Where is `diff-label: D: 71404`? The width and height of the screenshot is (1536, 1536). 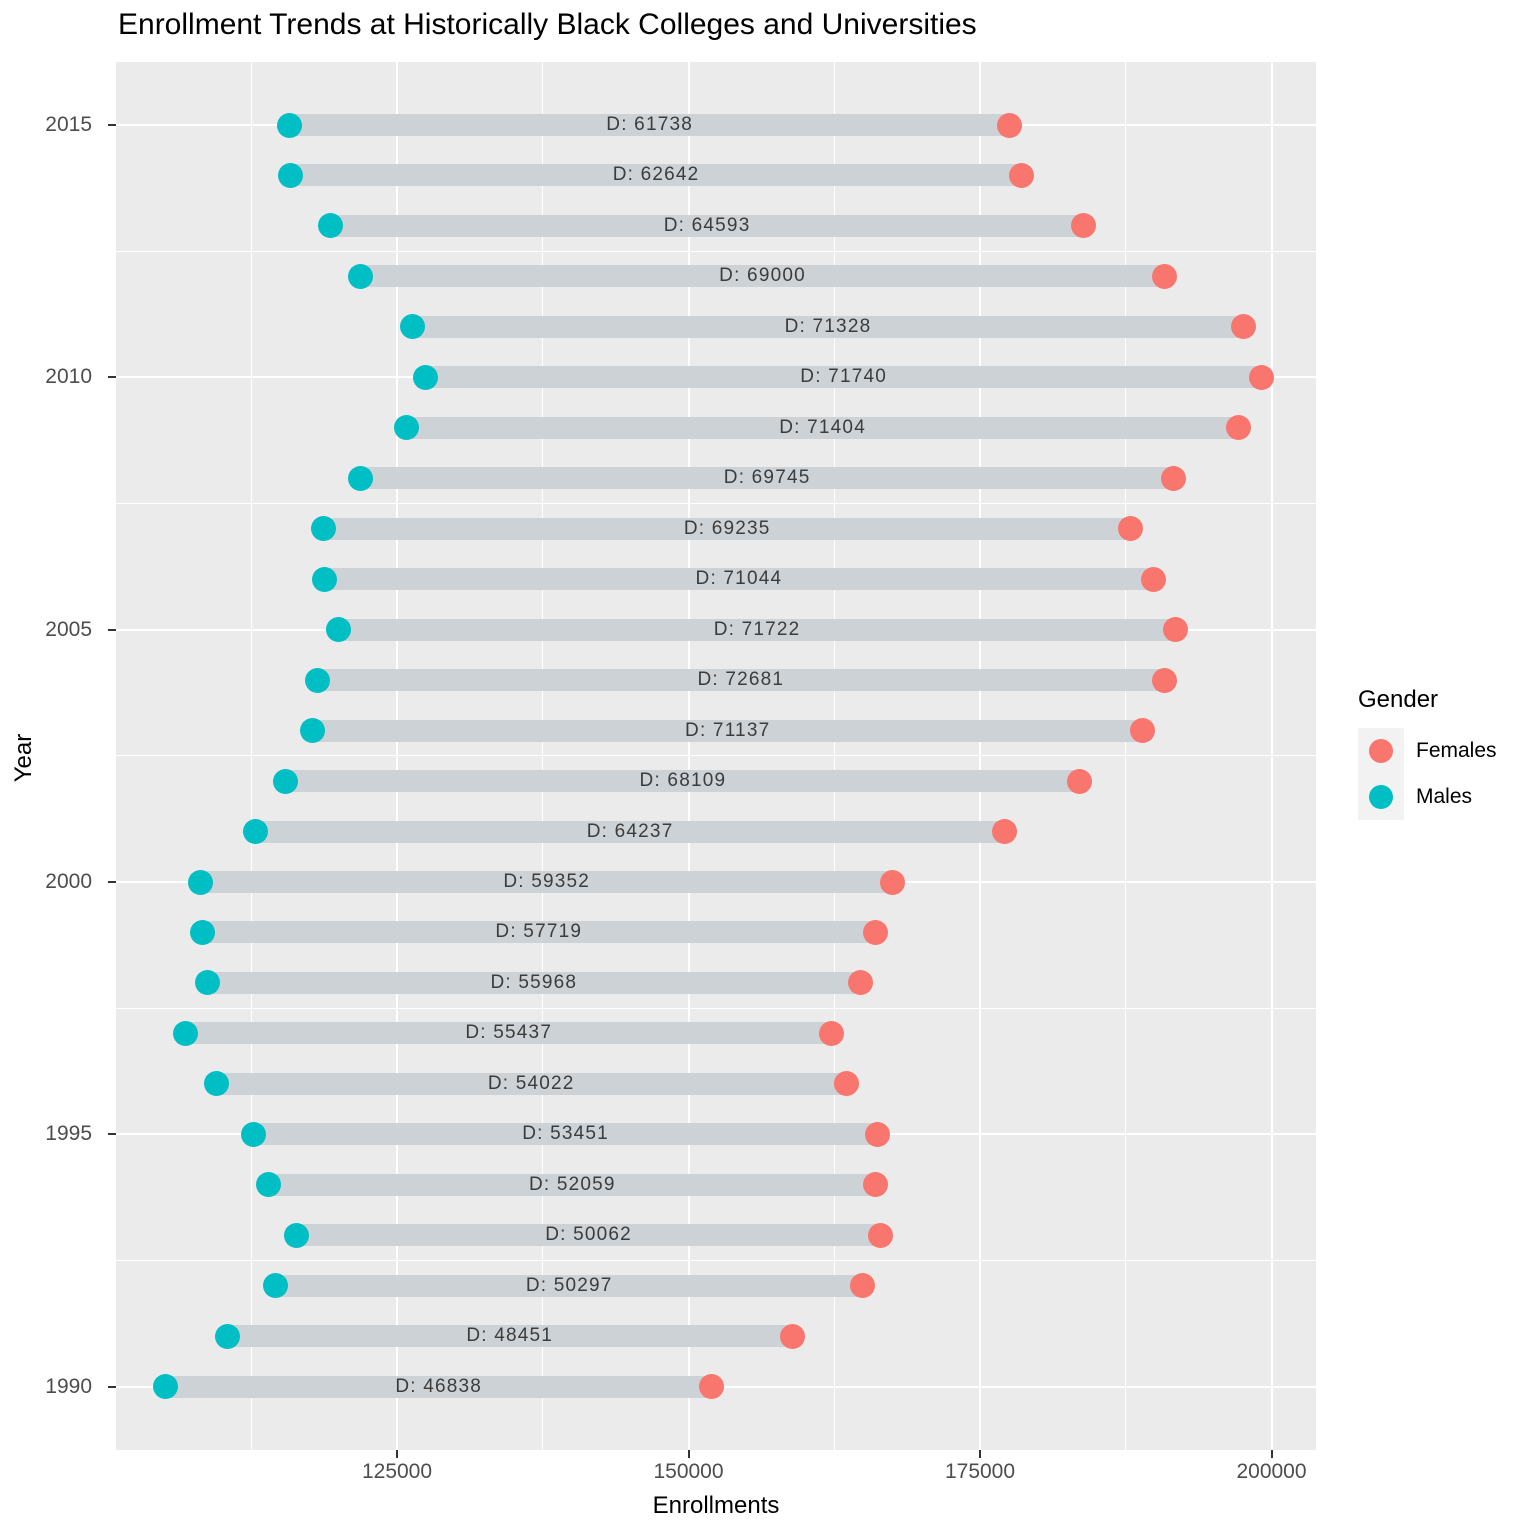 diff-label: D: 71404 is located at coordinates (822, 427).